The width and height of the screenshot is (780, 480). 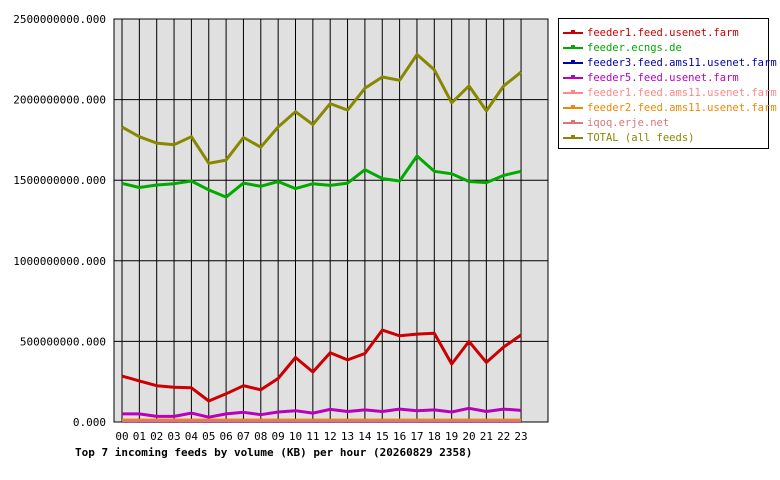 I want to click on x-tick-label: 08, so click(x=260, y=436).